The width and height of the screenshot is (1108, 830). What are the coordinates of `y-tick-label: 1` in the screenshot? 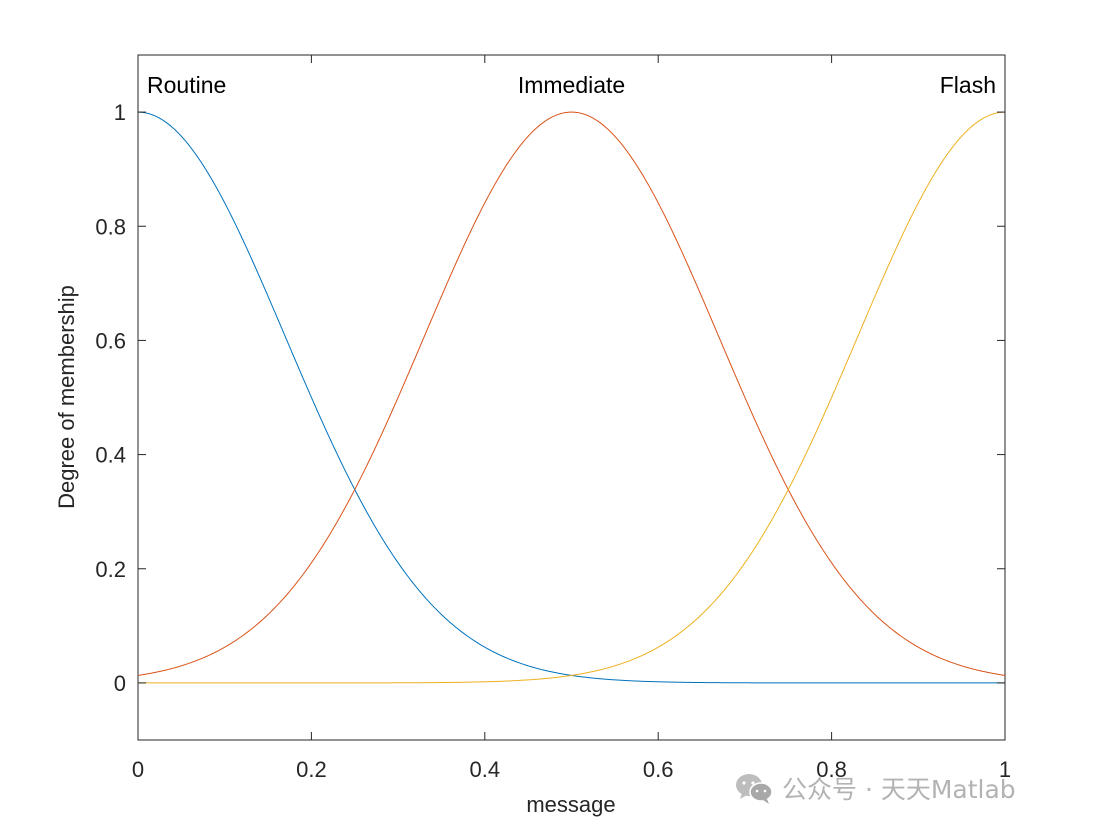 It's located at (120, 112).